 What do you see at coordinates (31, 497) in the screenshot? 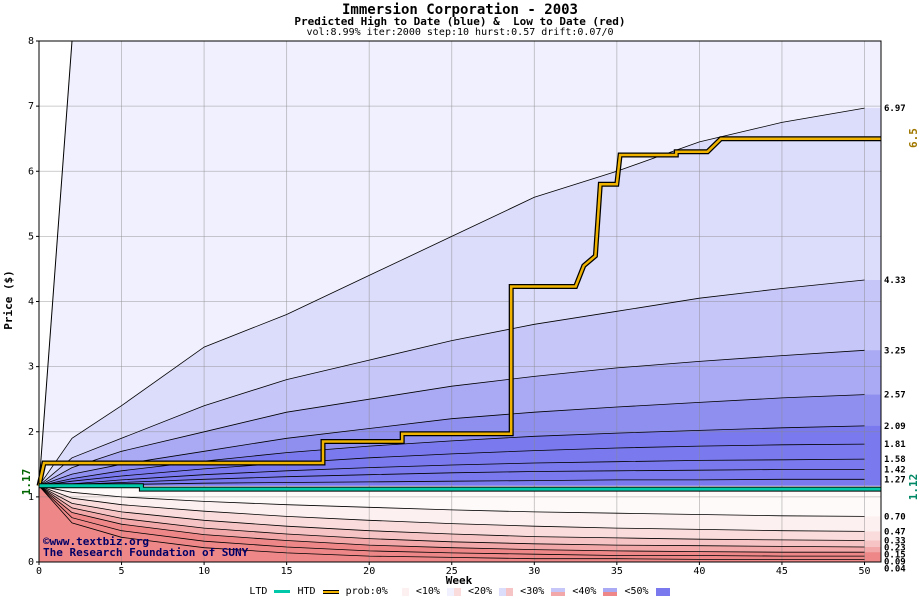
I see `y-tick-label-1: 1` at bounding box center [31, 497].